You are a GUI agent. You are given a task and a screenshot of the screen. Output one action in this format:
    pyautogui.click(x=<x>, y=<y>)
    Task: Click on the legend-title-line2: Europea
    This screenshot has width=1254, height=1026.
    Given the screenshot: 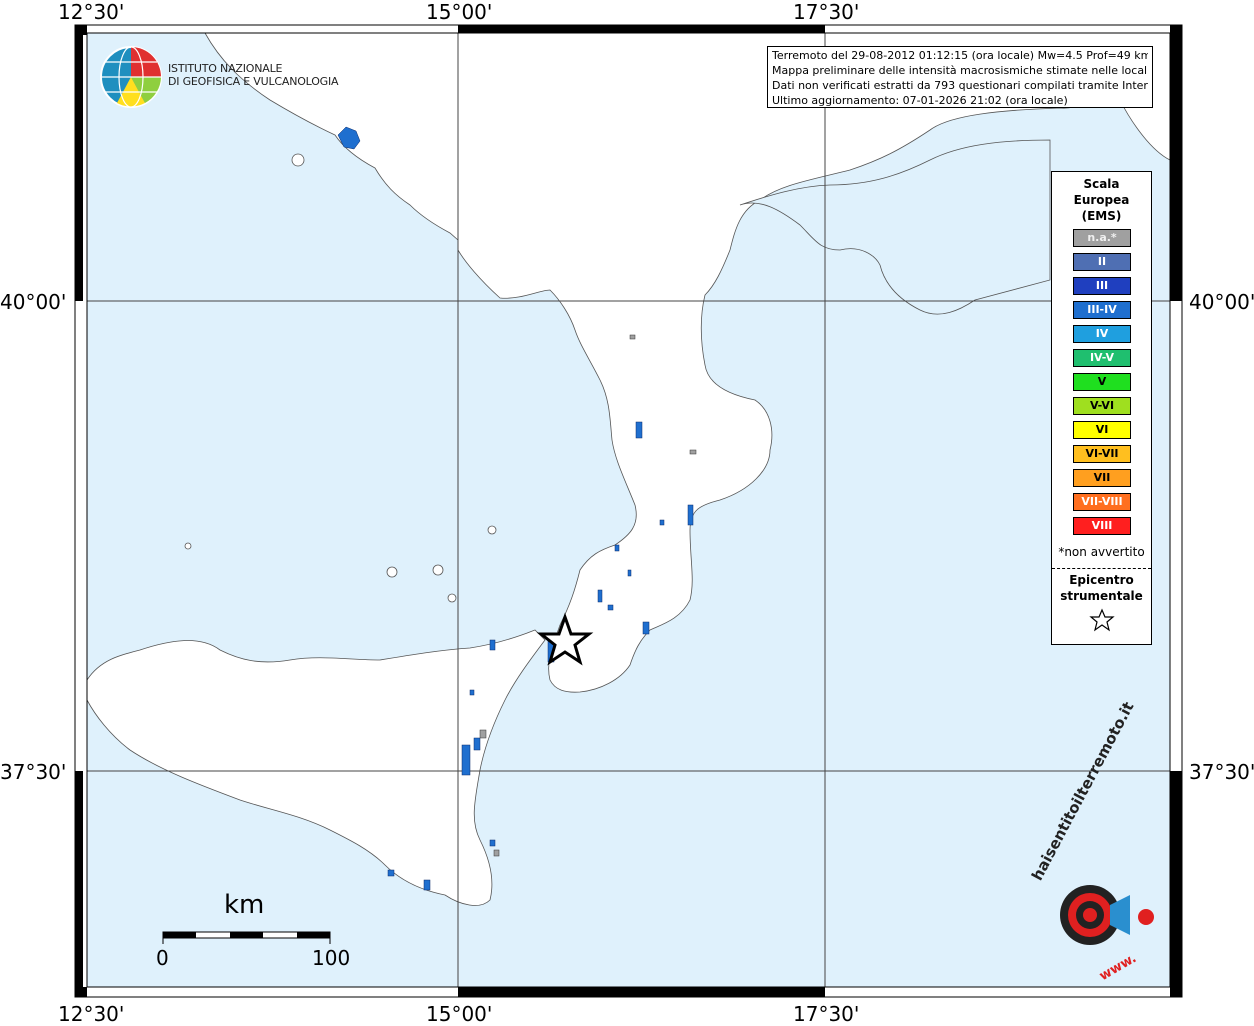 What is the action you would take?
    pyautogui.click(x=1101, y=200)
    